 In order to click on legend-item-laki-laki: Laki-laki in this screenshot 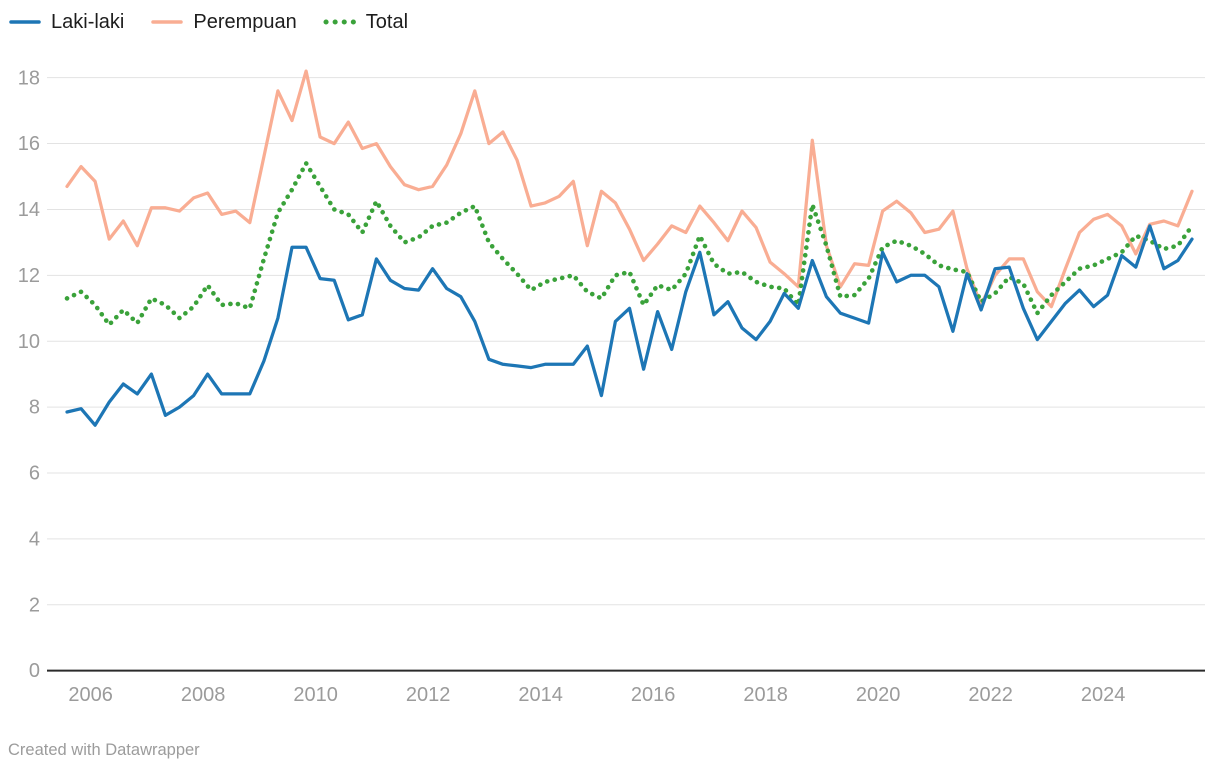, I will do `click(66, 22)`.